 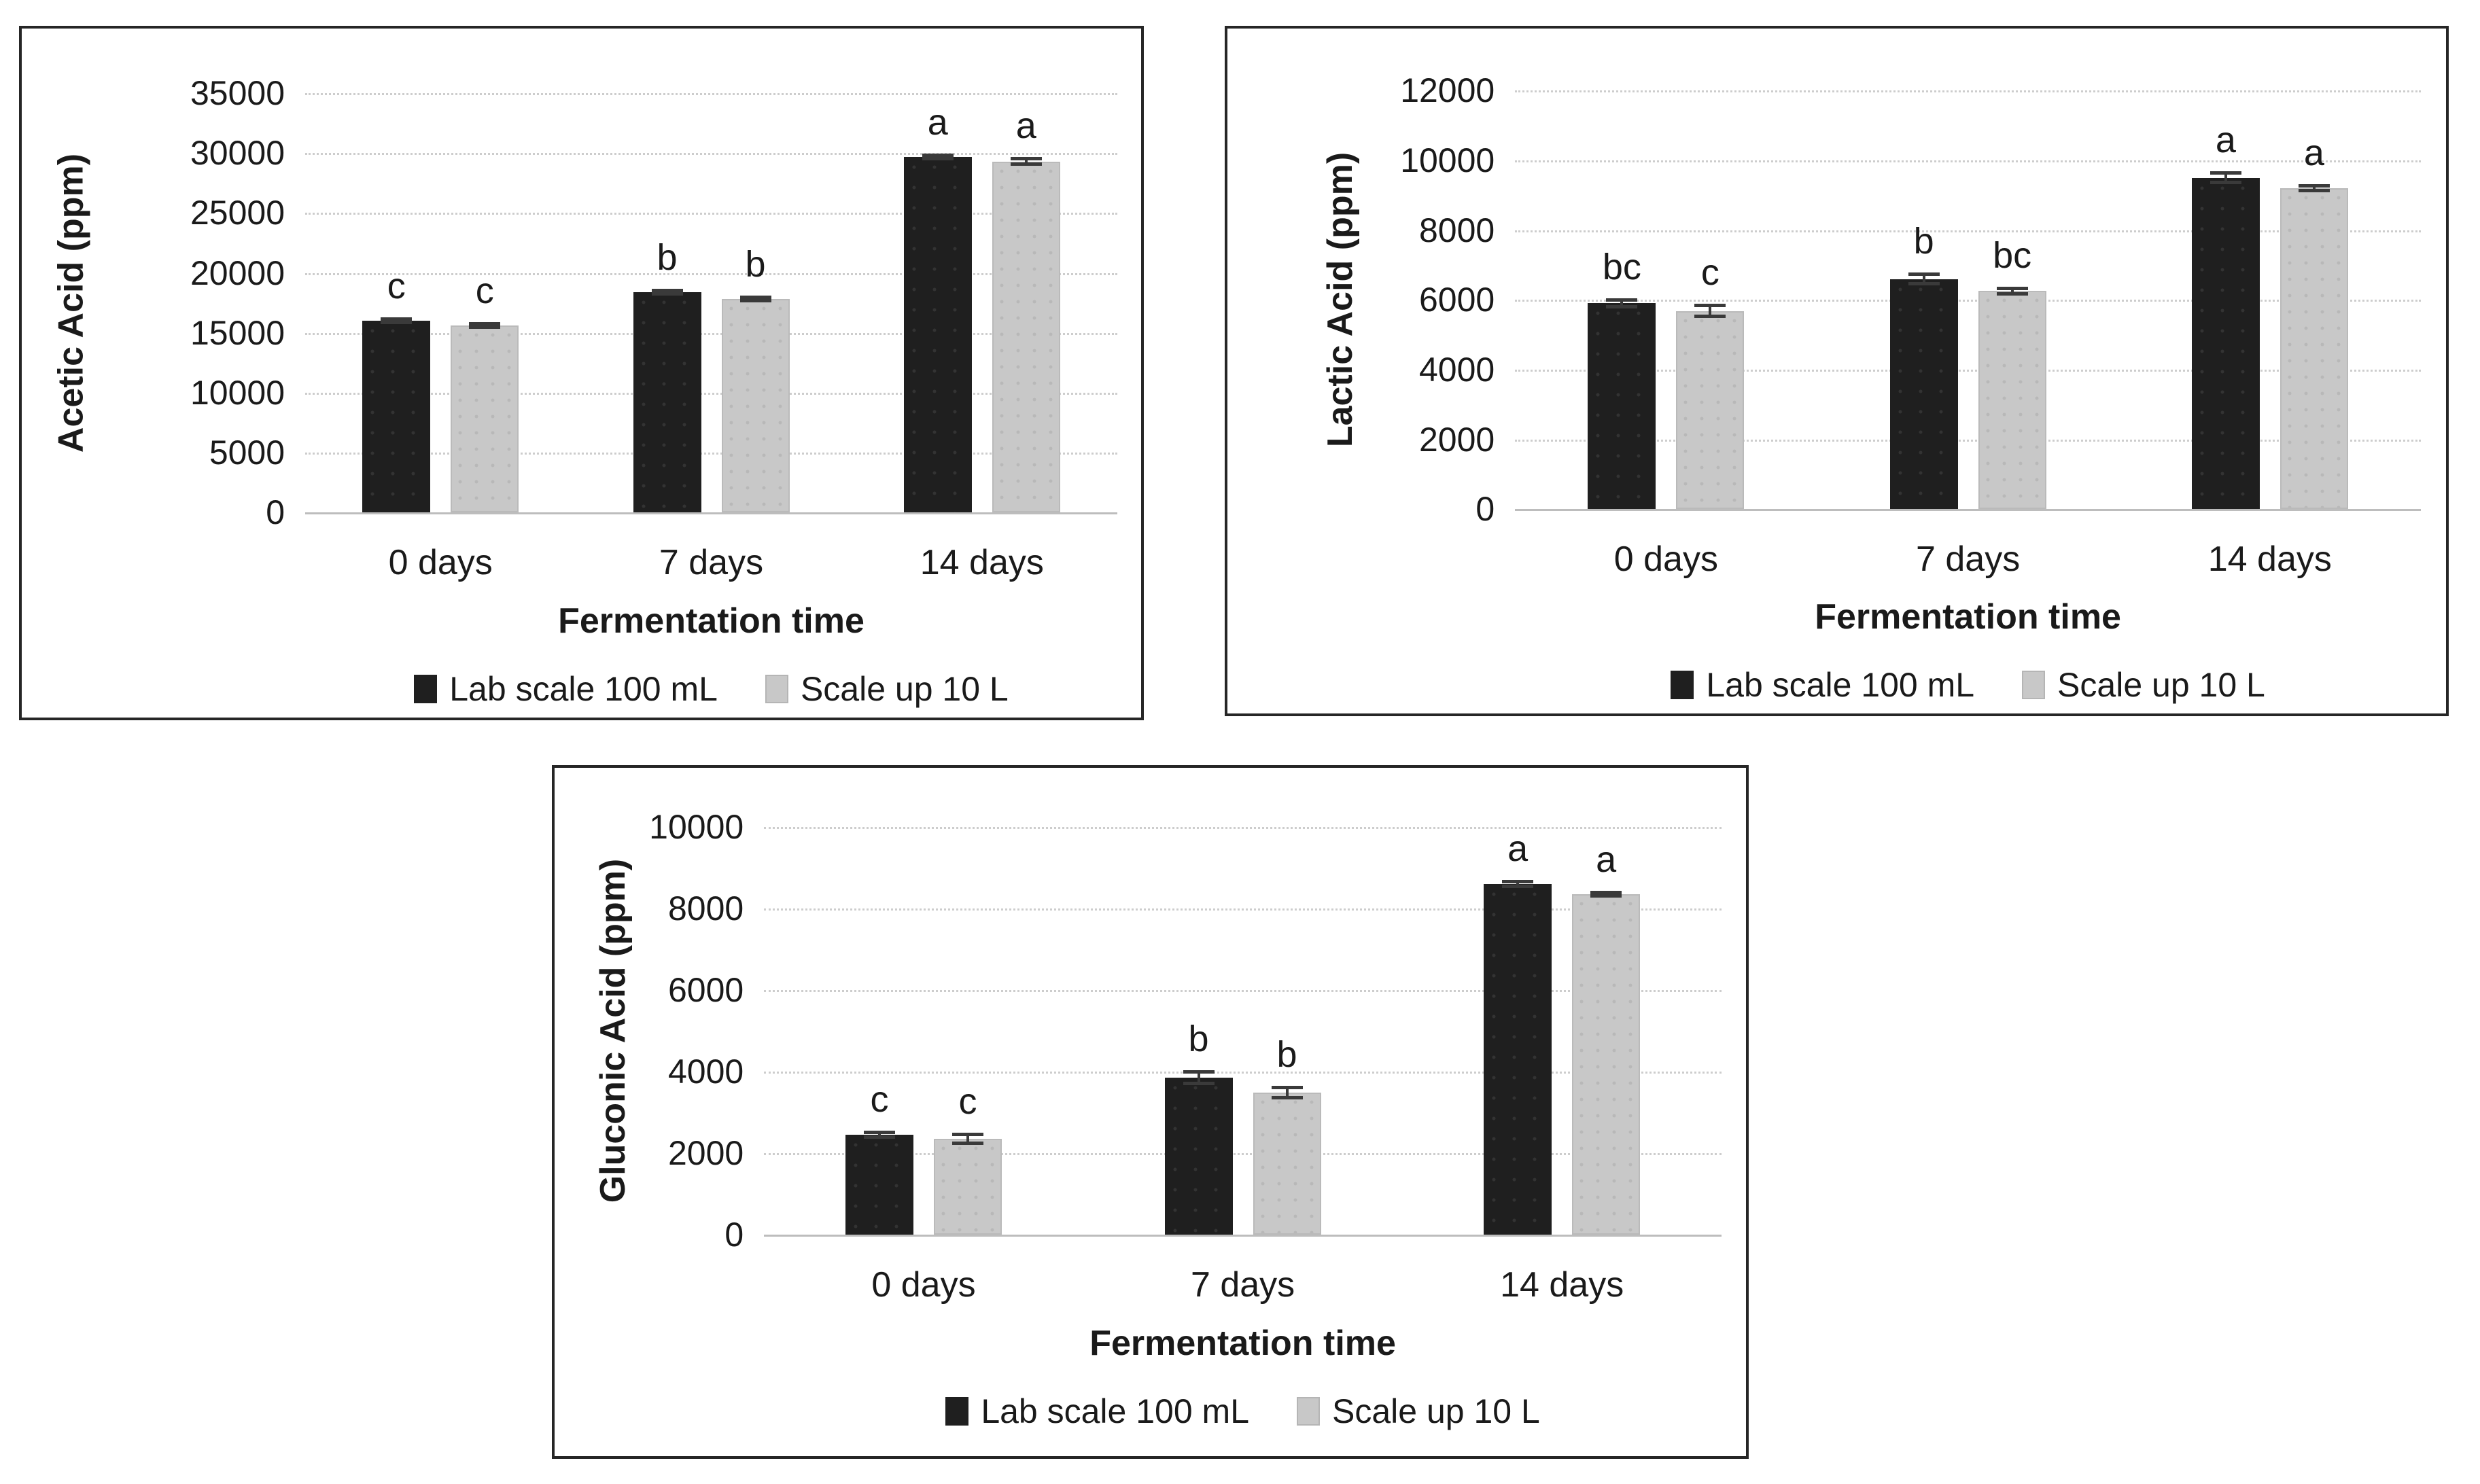 I want to click on y-axis-title: Lactic Acid (ppm), so click(x=1340, y=300).